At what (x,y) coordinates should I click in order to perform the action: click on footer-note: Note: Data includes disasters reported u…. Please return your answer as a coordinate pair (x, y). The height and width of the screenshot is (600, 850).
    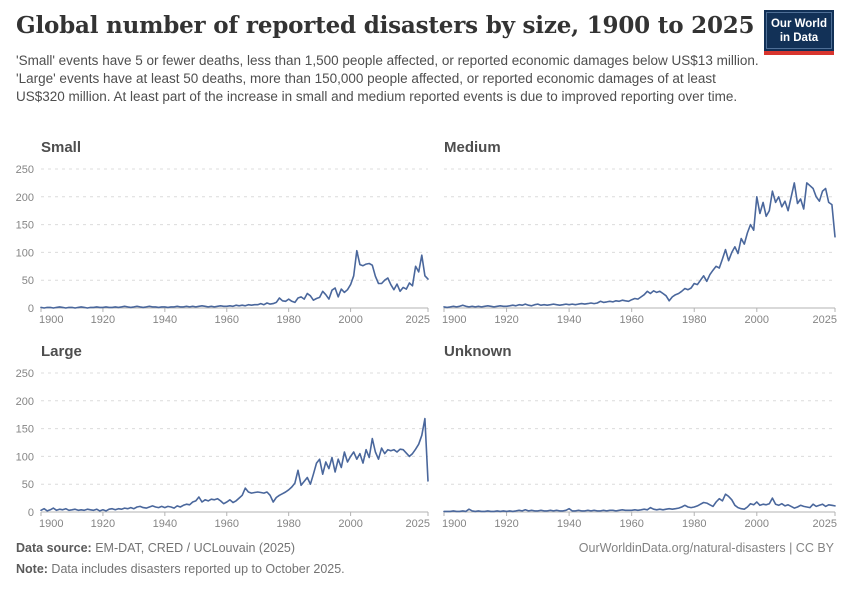
    Looking at the image, I should click on (180, 569).